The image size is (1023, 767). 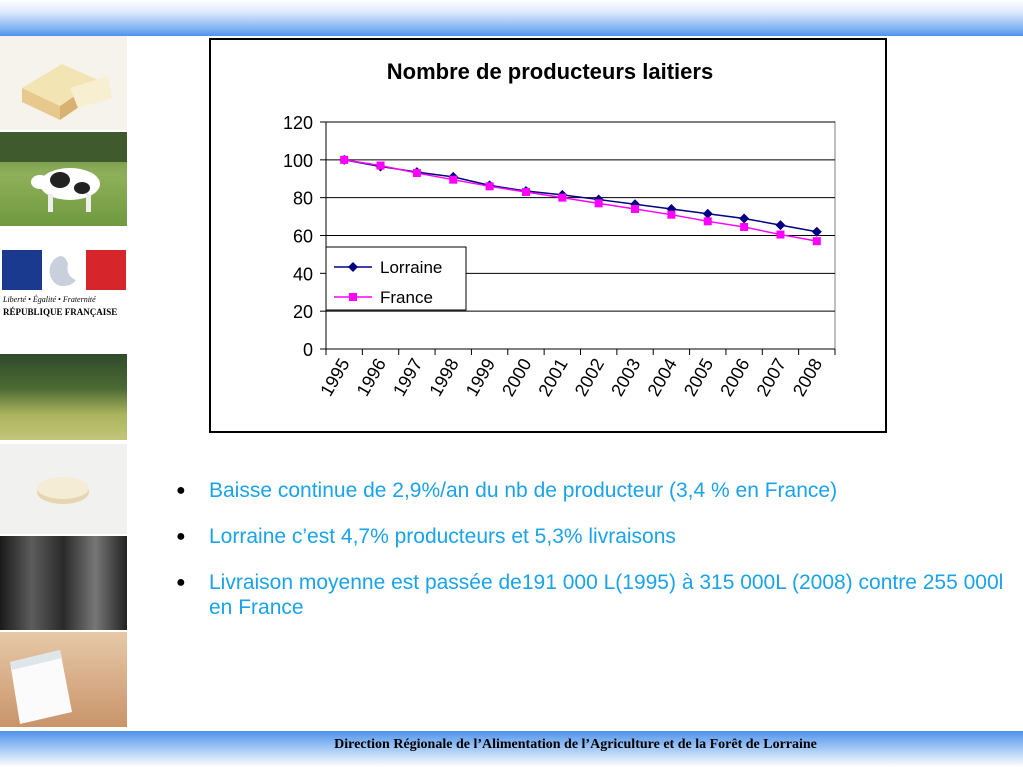 I want to click on bottom-banner, so click(x=511, y=749).